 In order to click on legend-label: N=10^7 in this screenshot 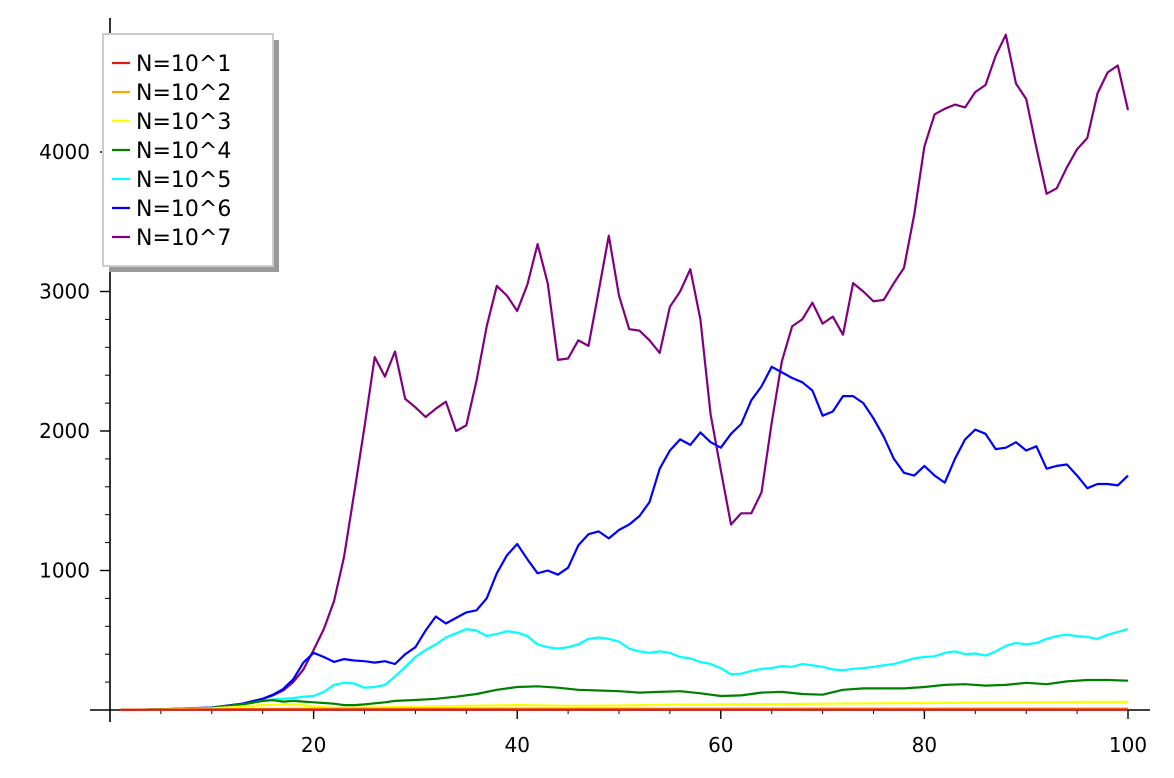, I will do `click(183, 238)`.